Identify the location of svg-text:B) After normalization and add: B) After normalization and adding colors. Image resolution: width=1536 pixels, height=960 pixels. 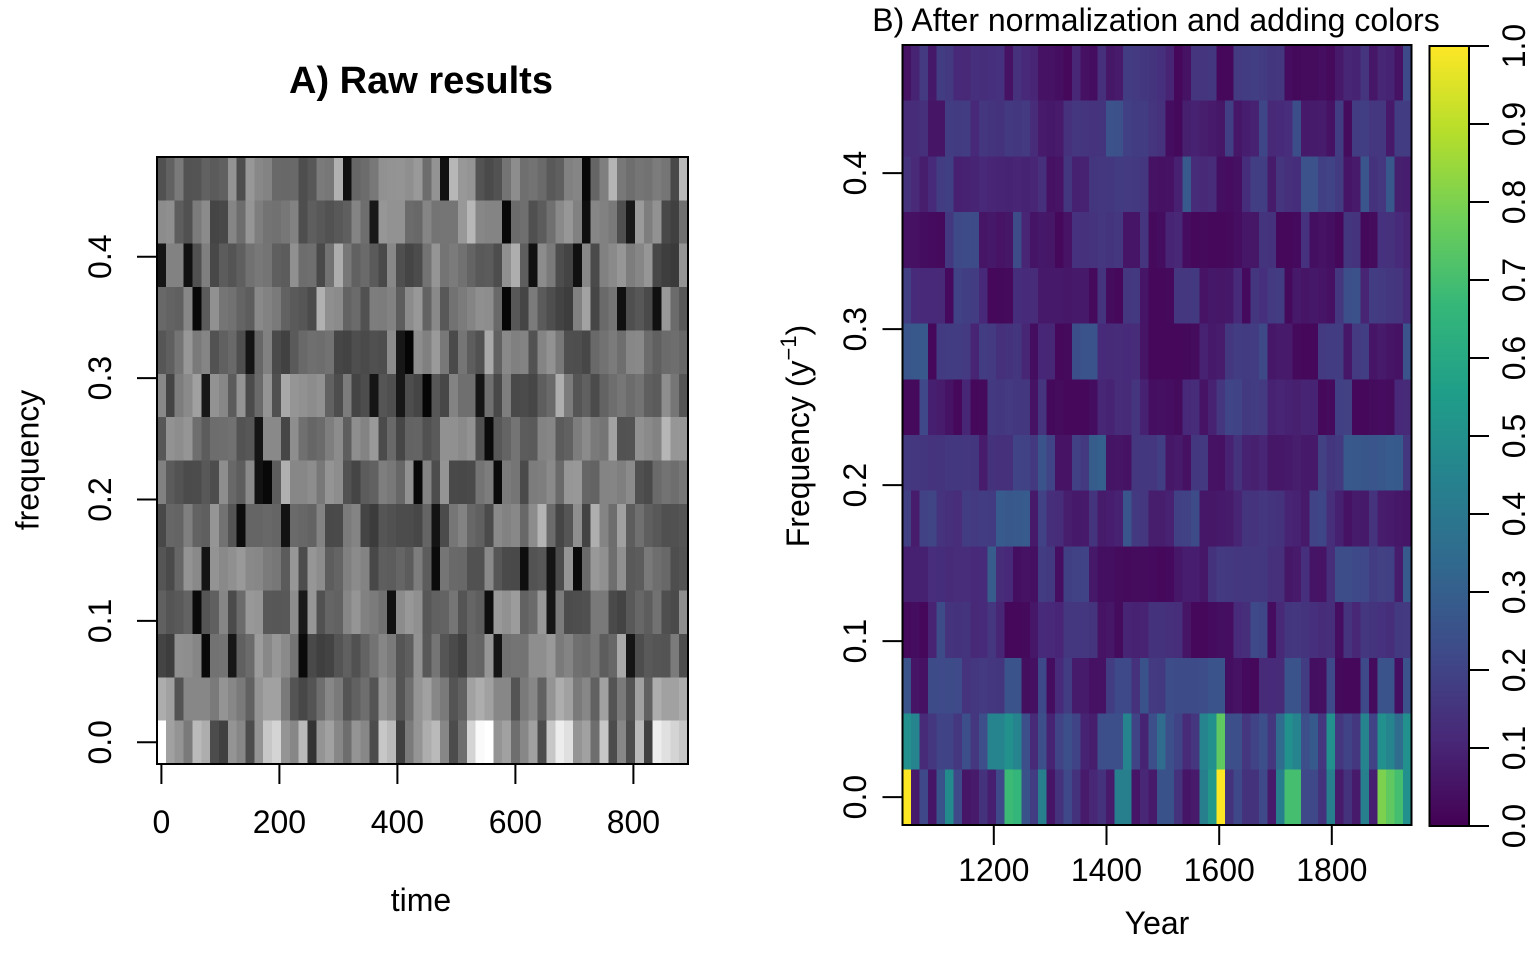
(1155, 20).